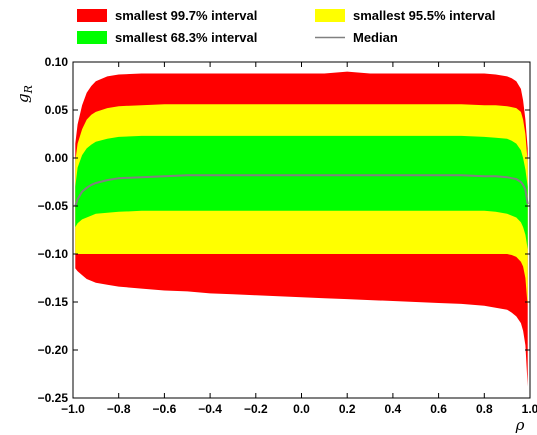  I want to click on x-tick-label: 0.2, so click(347, 409).